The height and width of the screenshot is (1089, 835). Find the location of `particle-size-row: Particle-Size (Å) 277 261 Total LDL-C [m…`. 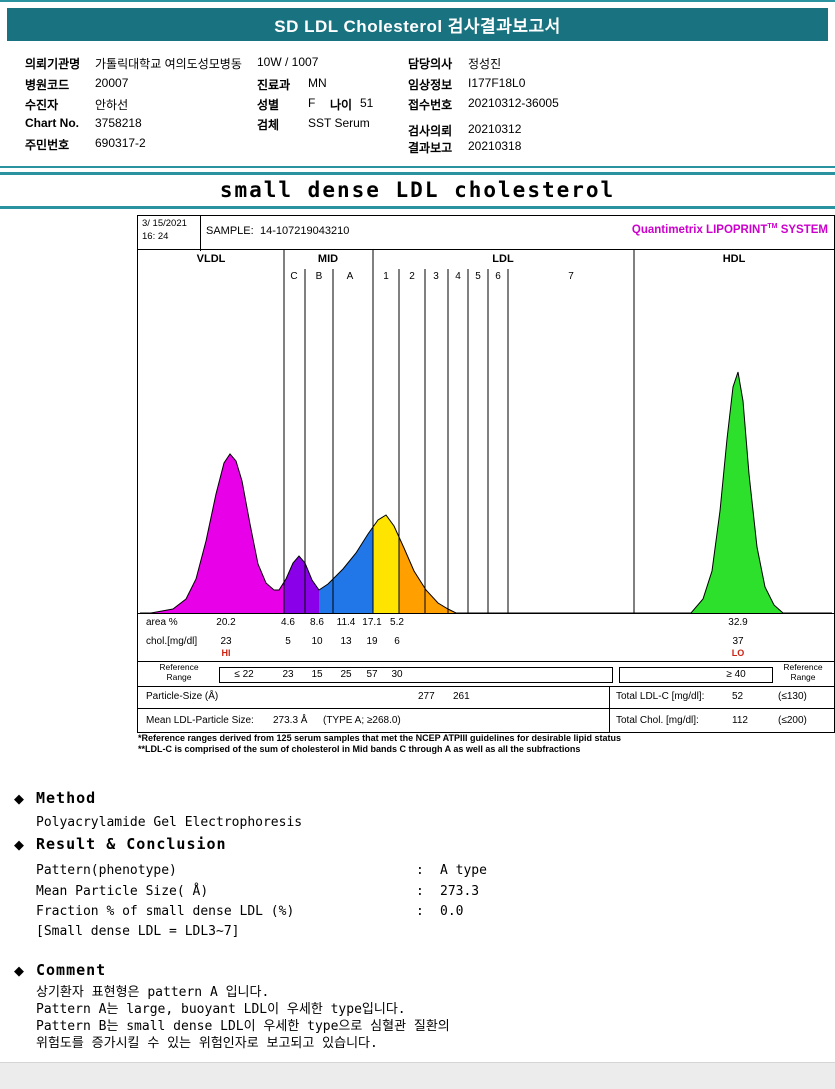

particle-size-row: Particle-Size (Å) 277 261 Total LDL-C [m… is located at coordinates (486, 697).